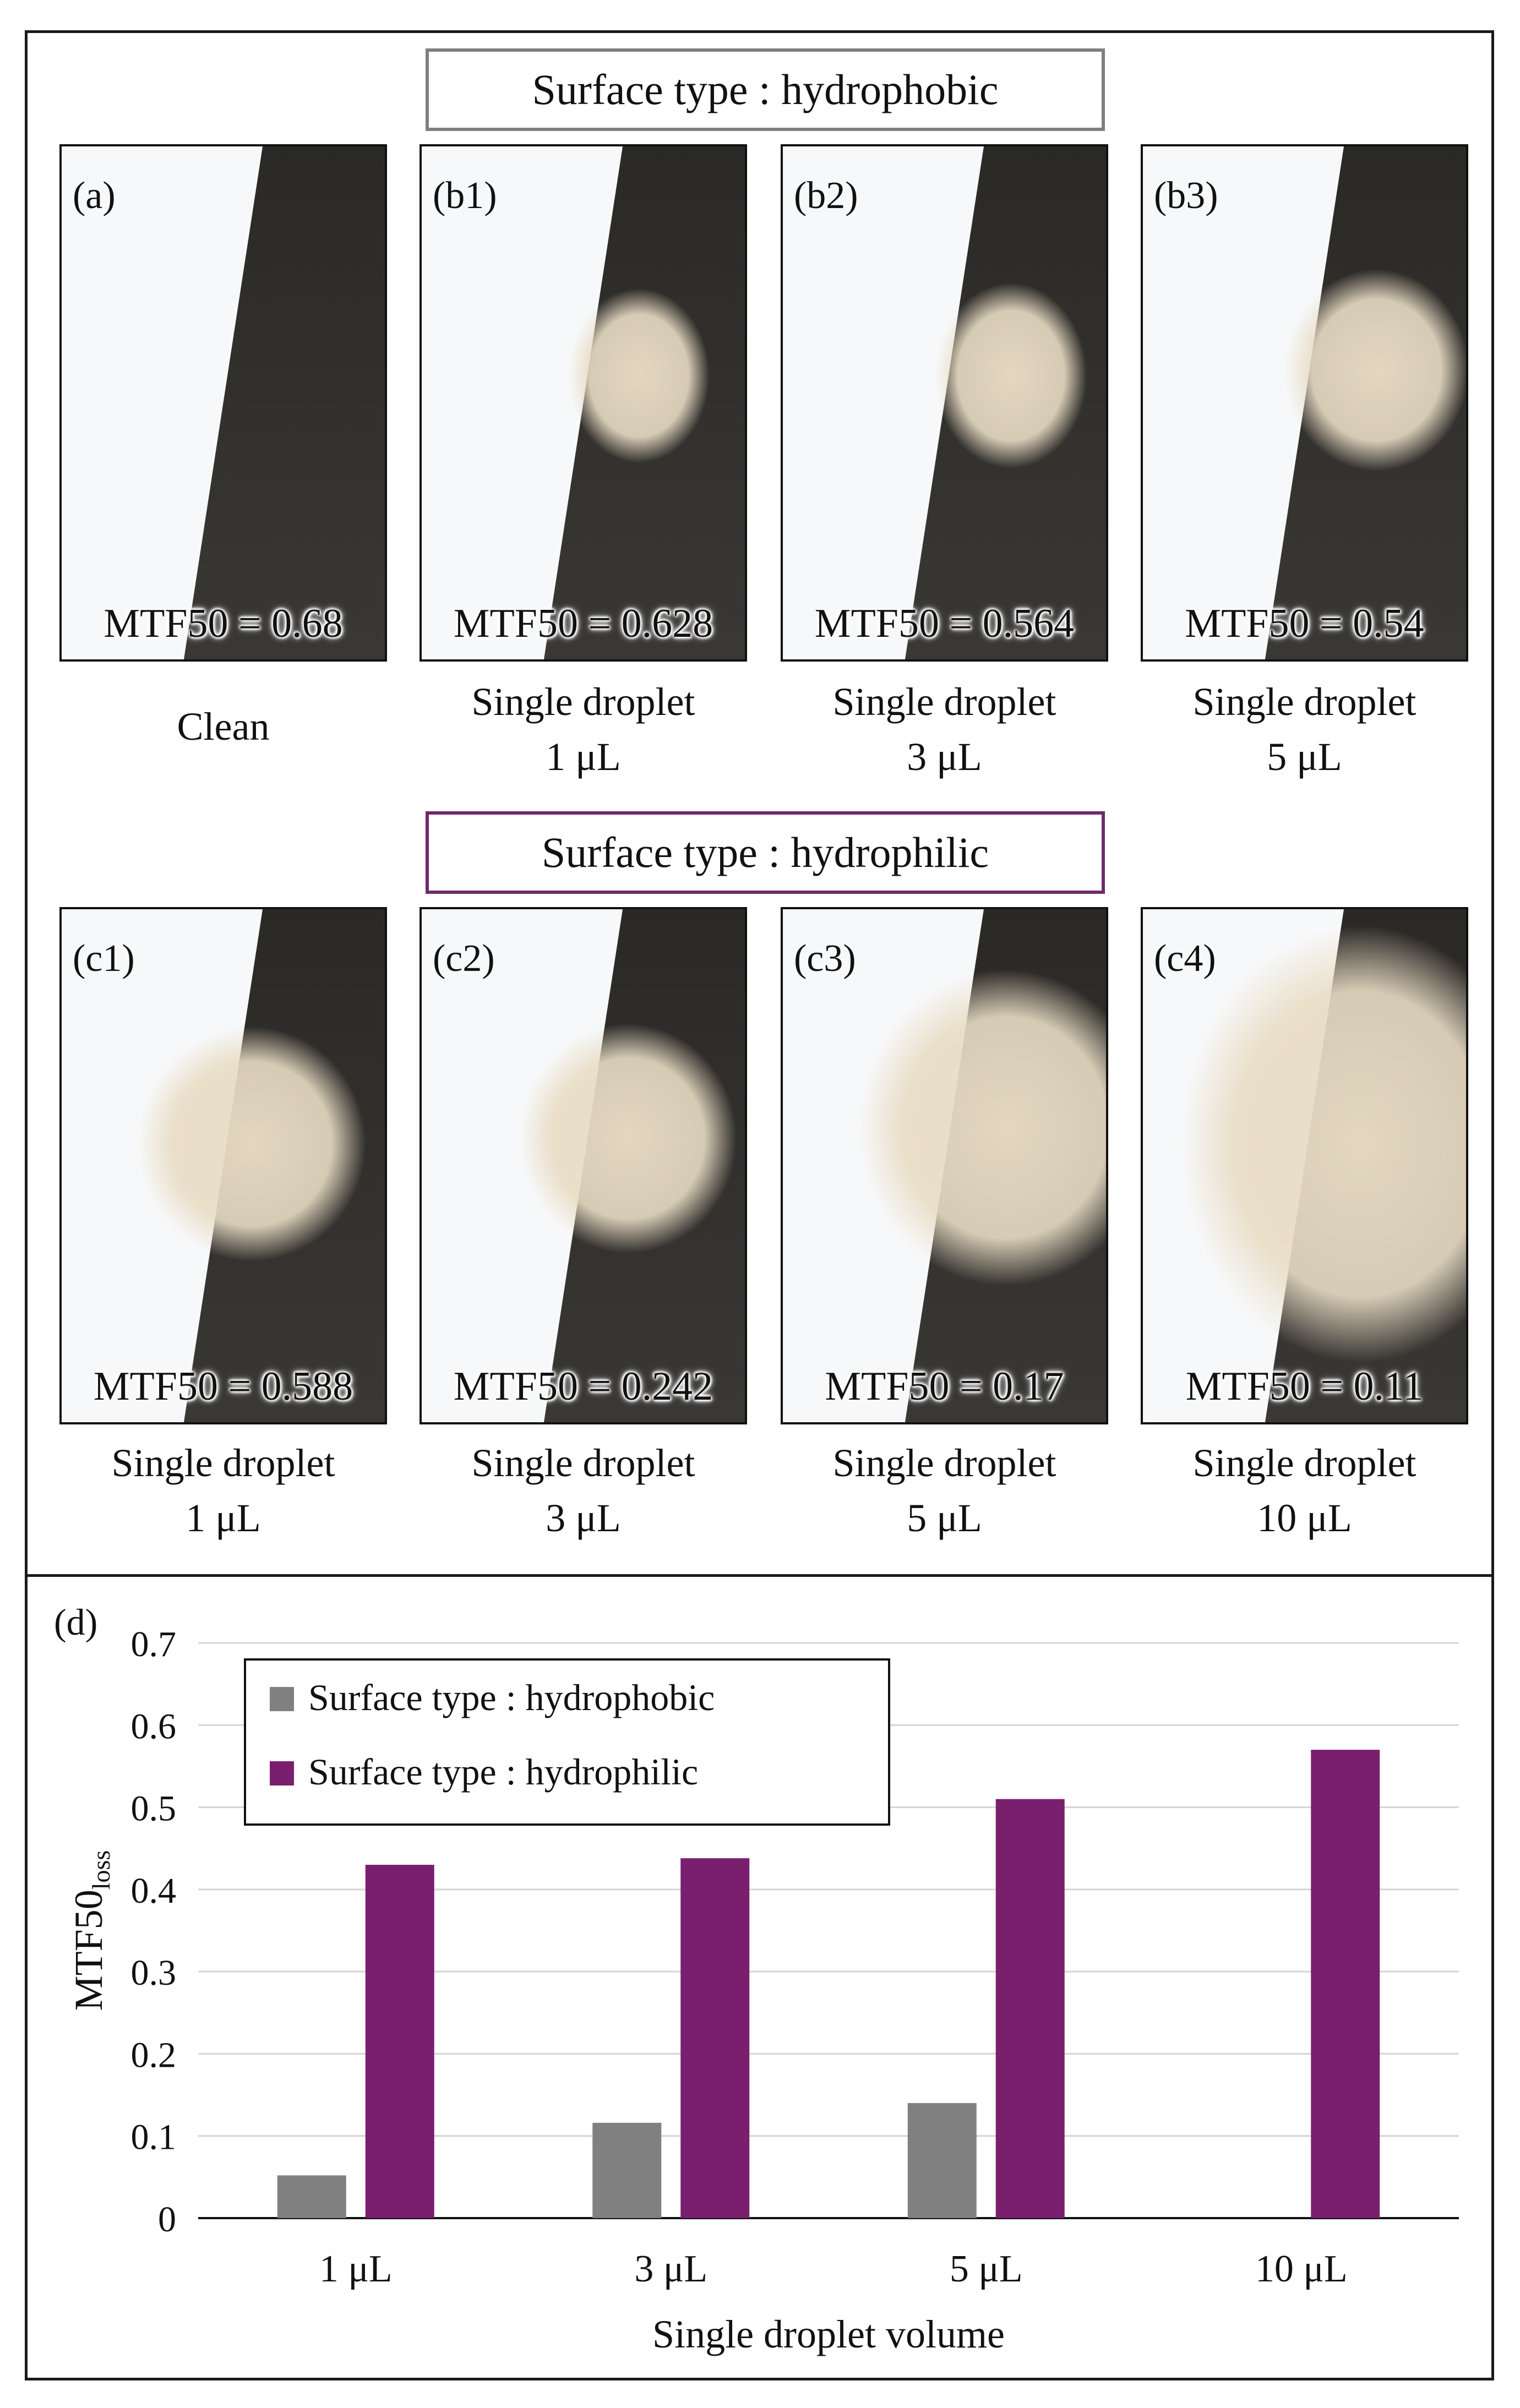 The width and height of the screenshot is (1520, 2408). I want to click on hydrophobic-photo-panel-0: (a) MTF50 = 0.68, so click(223, 403).